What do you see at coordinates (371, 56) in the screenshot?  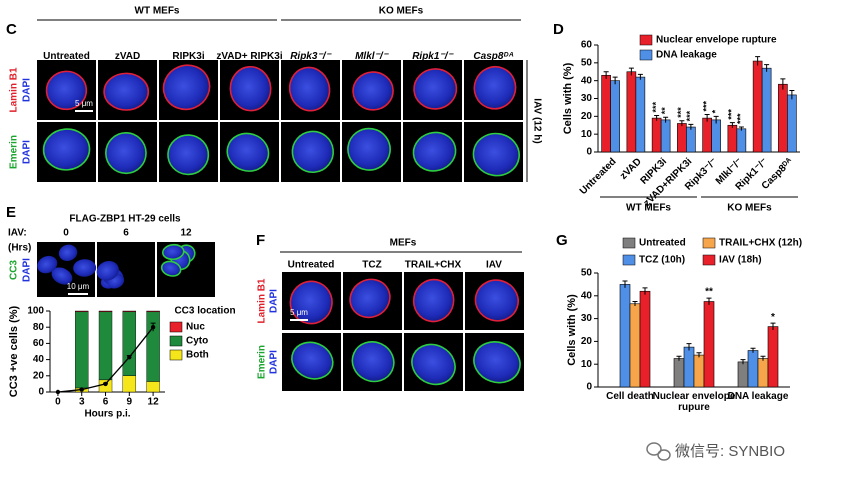 I see `column-label-box: Mlkl⁻/⁻` at bounding box center [371, 56].